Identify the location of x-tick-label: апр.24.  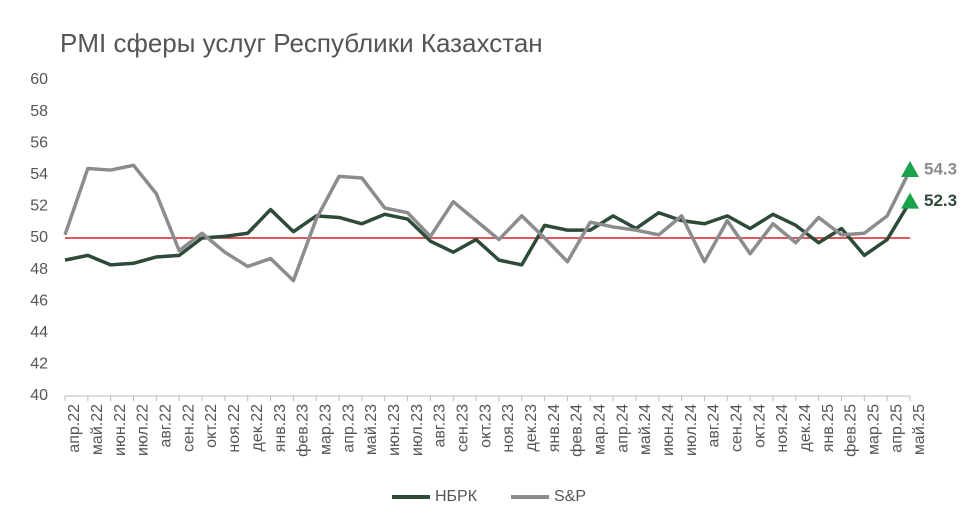
(622, 428).